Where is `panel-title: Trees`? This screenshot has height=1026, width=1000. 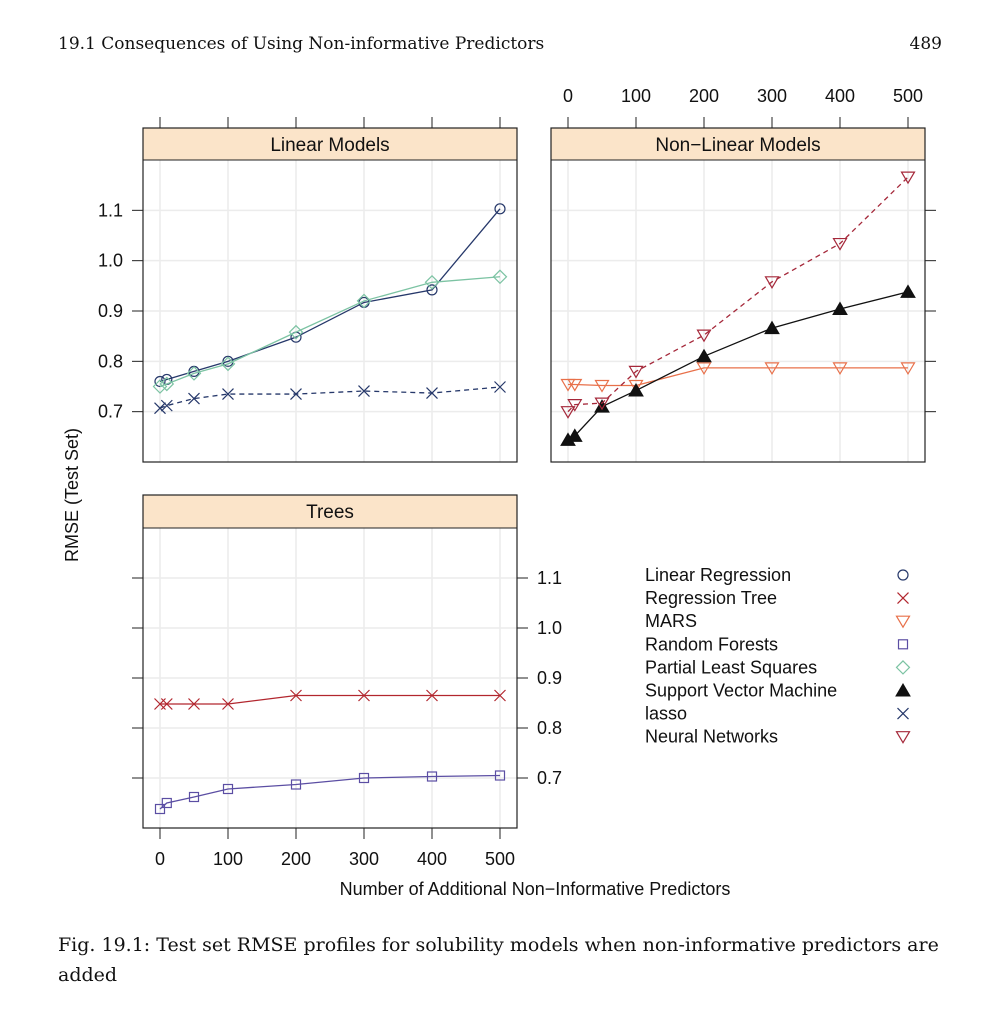
panel-title: Trees is located at coordinates (330, 512).